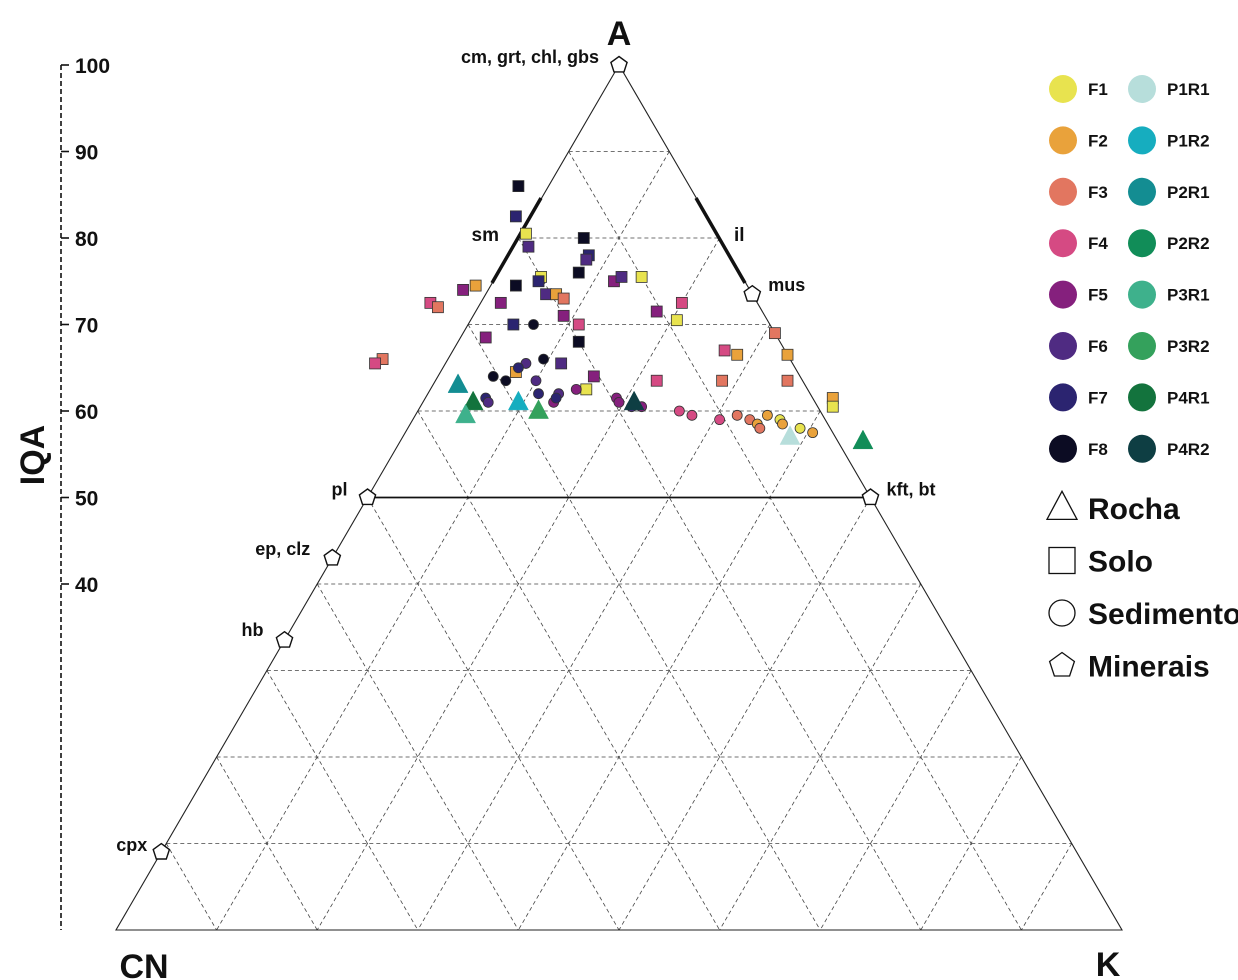 The height and width of the screenshot is (980, 1238). Describe the element at coordinates (516, 240) in the screenshot. I see `trend-line-sm` at that location.